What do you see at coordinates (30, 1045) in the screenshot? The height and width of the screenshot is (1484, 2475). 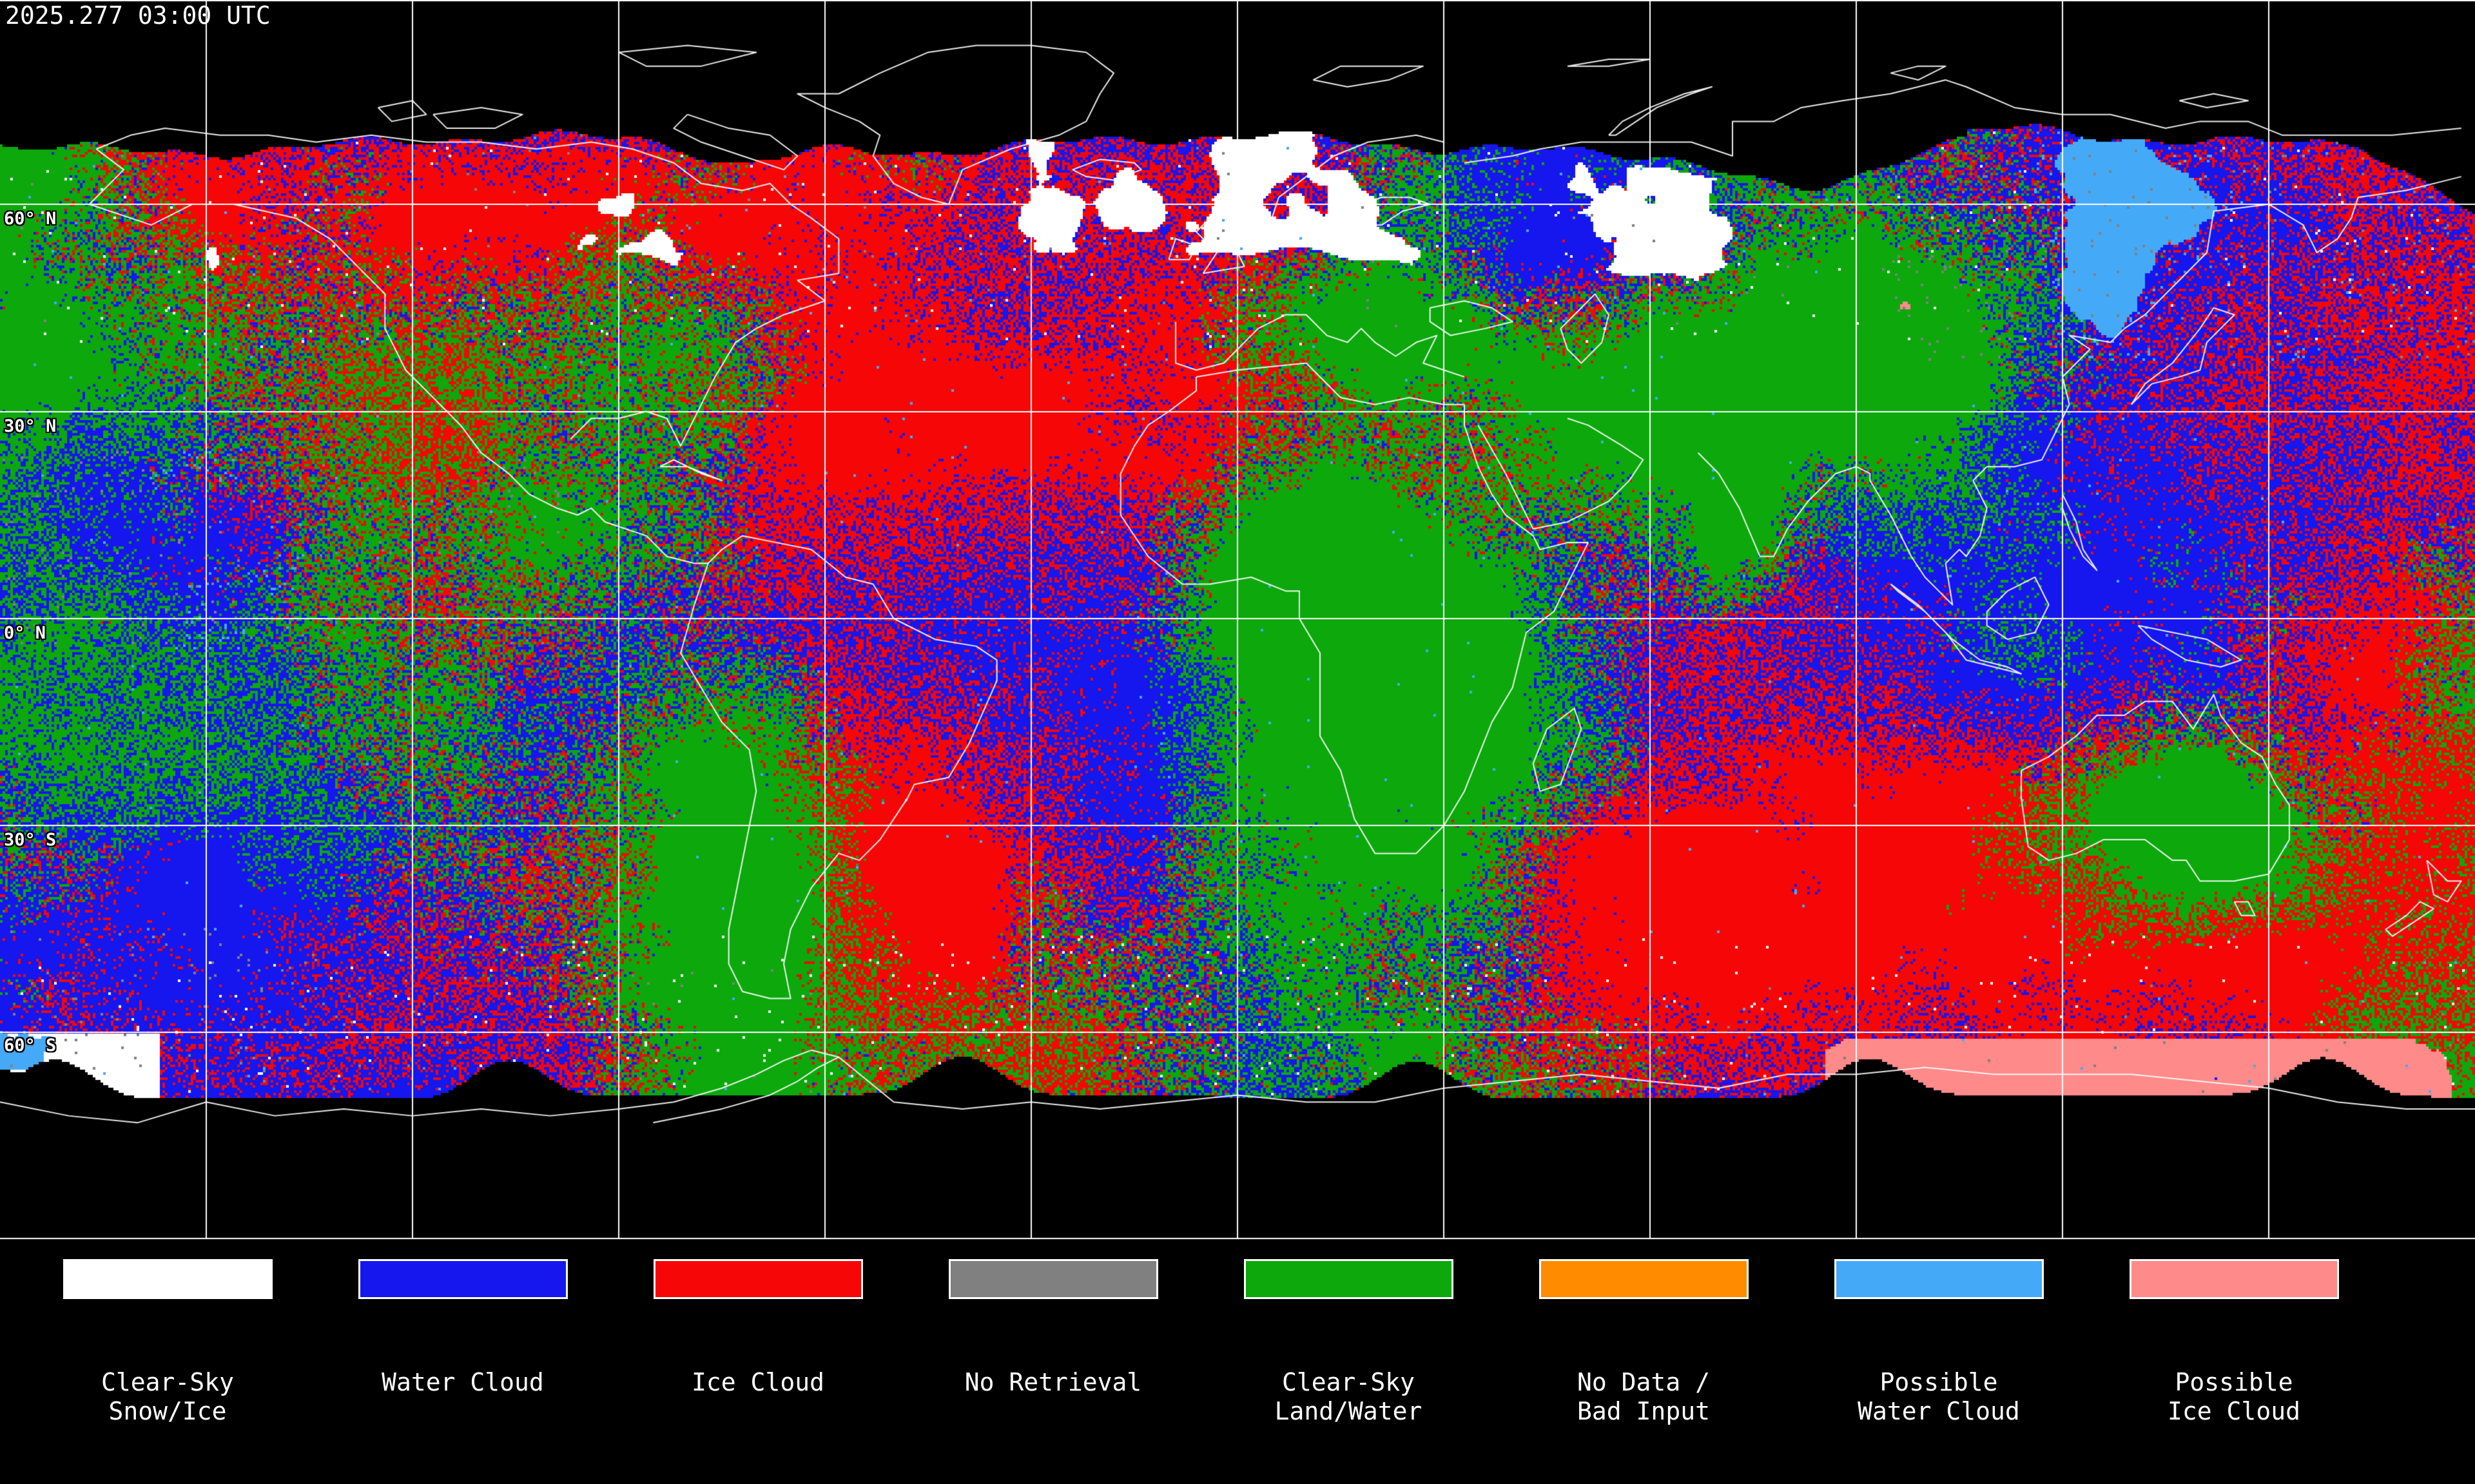 I see `lat-label-60s: 60° S` at bounding box center [30, 1045].